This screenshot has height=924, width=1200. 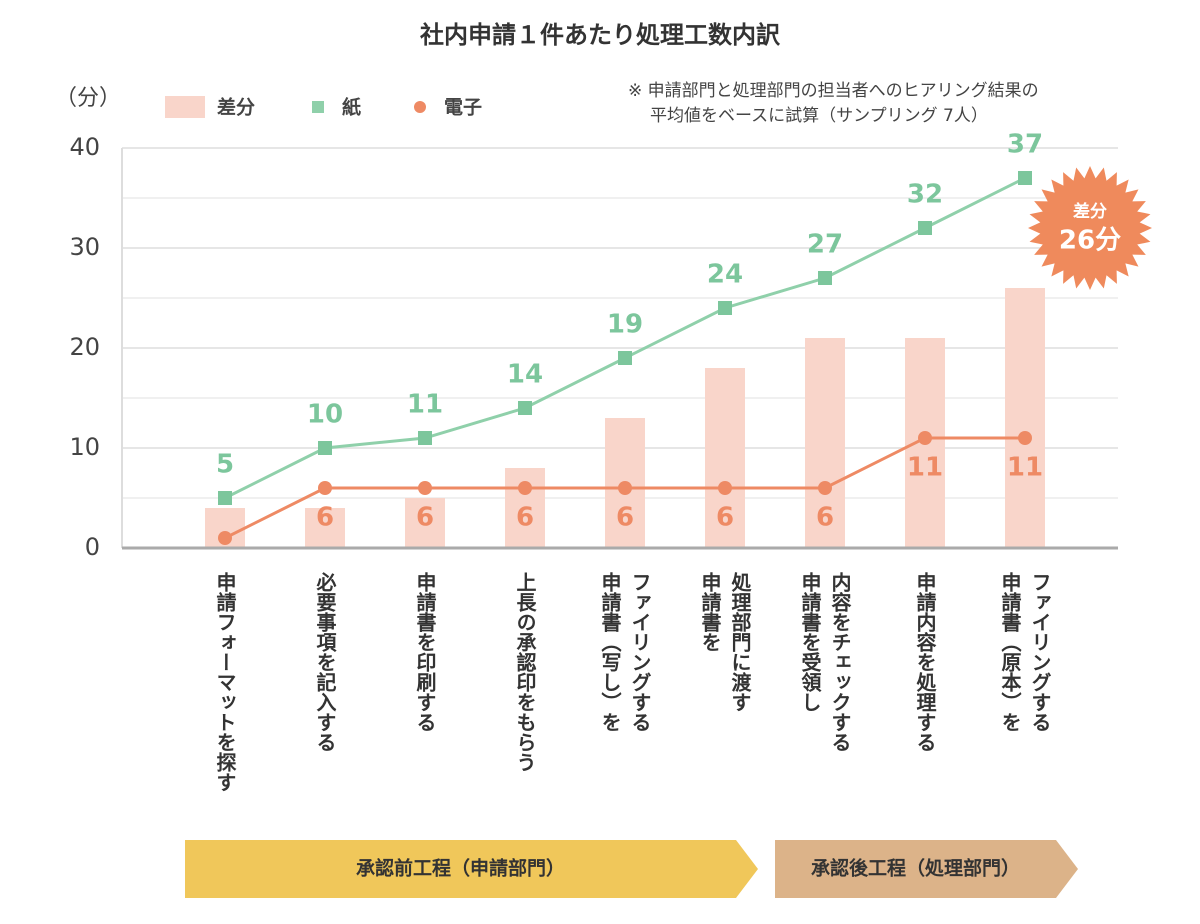 I want to click on legend-label: 紙, so click(x=351, y=107).